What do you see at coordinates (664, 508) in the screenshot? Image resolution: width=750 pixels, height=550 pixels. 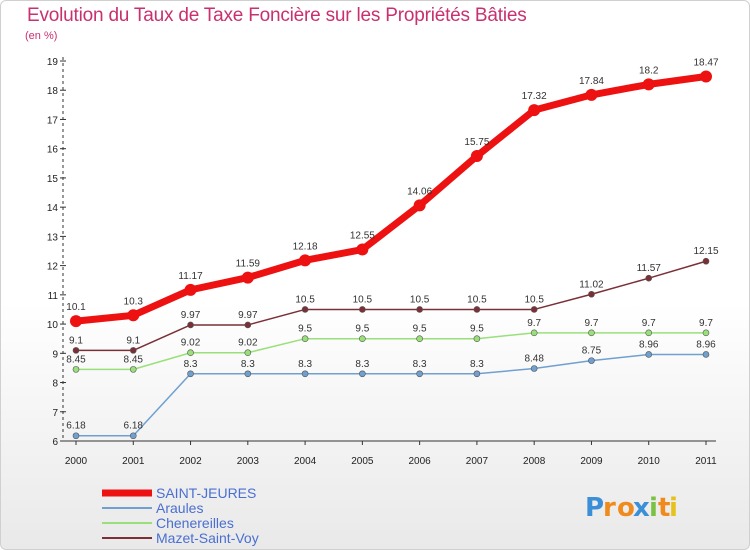 I see `logo-letter: t` at bounding box center [664, 508].